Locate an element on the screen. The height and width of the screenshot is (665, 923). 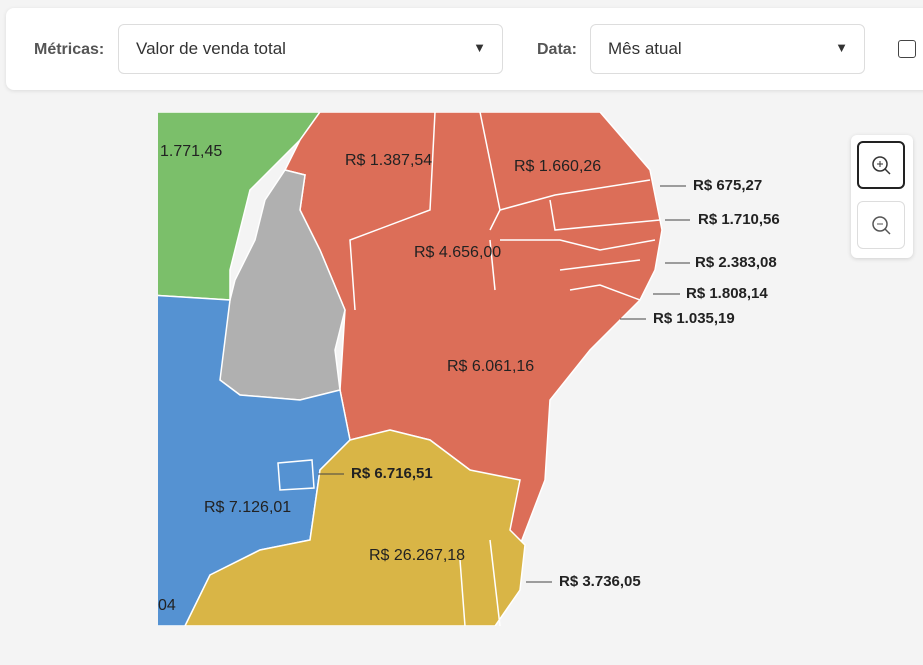
metric-select: Valor de venda total ▼ is located at coordinates (310, 49).